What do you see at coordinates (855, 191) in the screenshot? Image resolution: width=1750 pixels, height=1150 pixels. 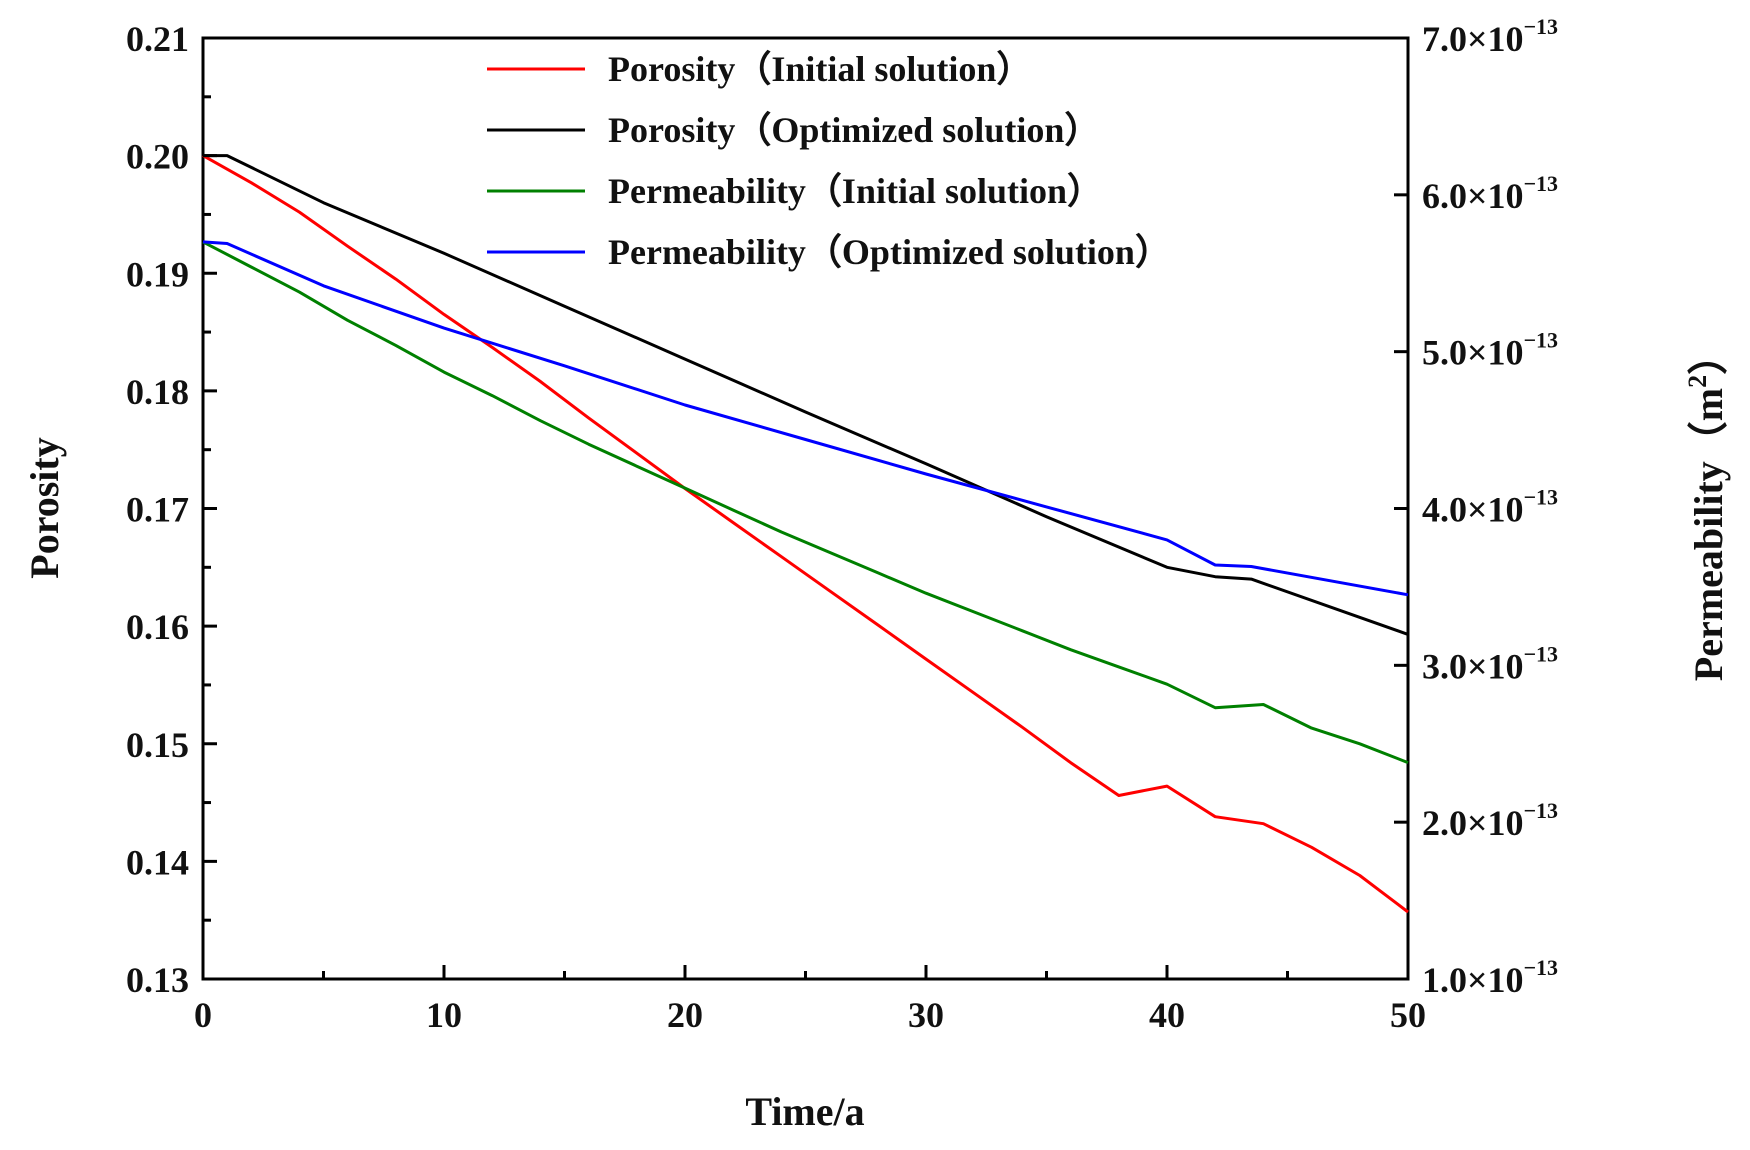 I see `legend-label-2: Permeability（Initial solution）` at bounding box center [855, 191].